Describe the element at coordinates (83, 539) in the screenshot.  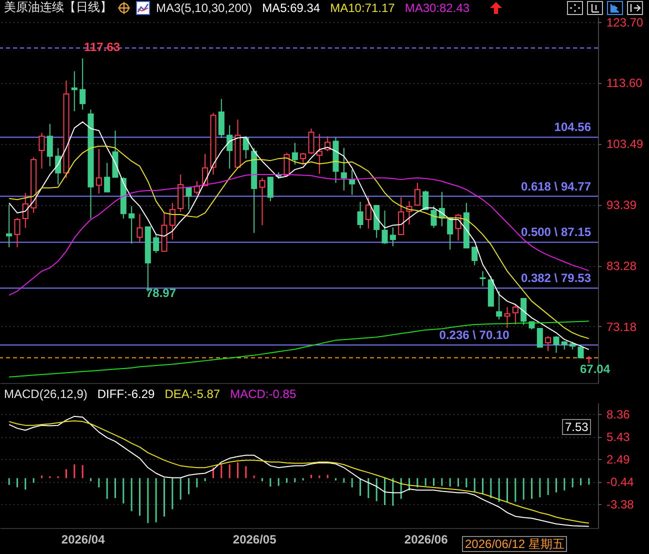
I see `x-tick-label: 2026/04` at that location.